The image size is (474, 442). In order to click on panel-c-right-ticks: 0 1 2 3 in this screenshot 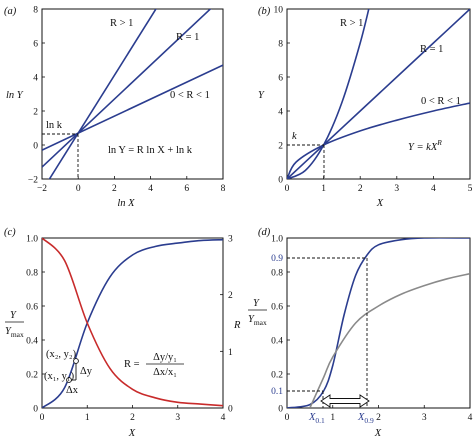, I will do `click(226, 325)`.